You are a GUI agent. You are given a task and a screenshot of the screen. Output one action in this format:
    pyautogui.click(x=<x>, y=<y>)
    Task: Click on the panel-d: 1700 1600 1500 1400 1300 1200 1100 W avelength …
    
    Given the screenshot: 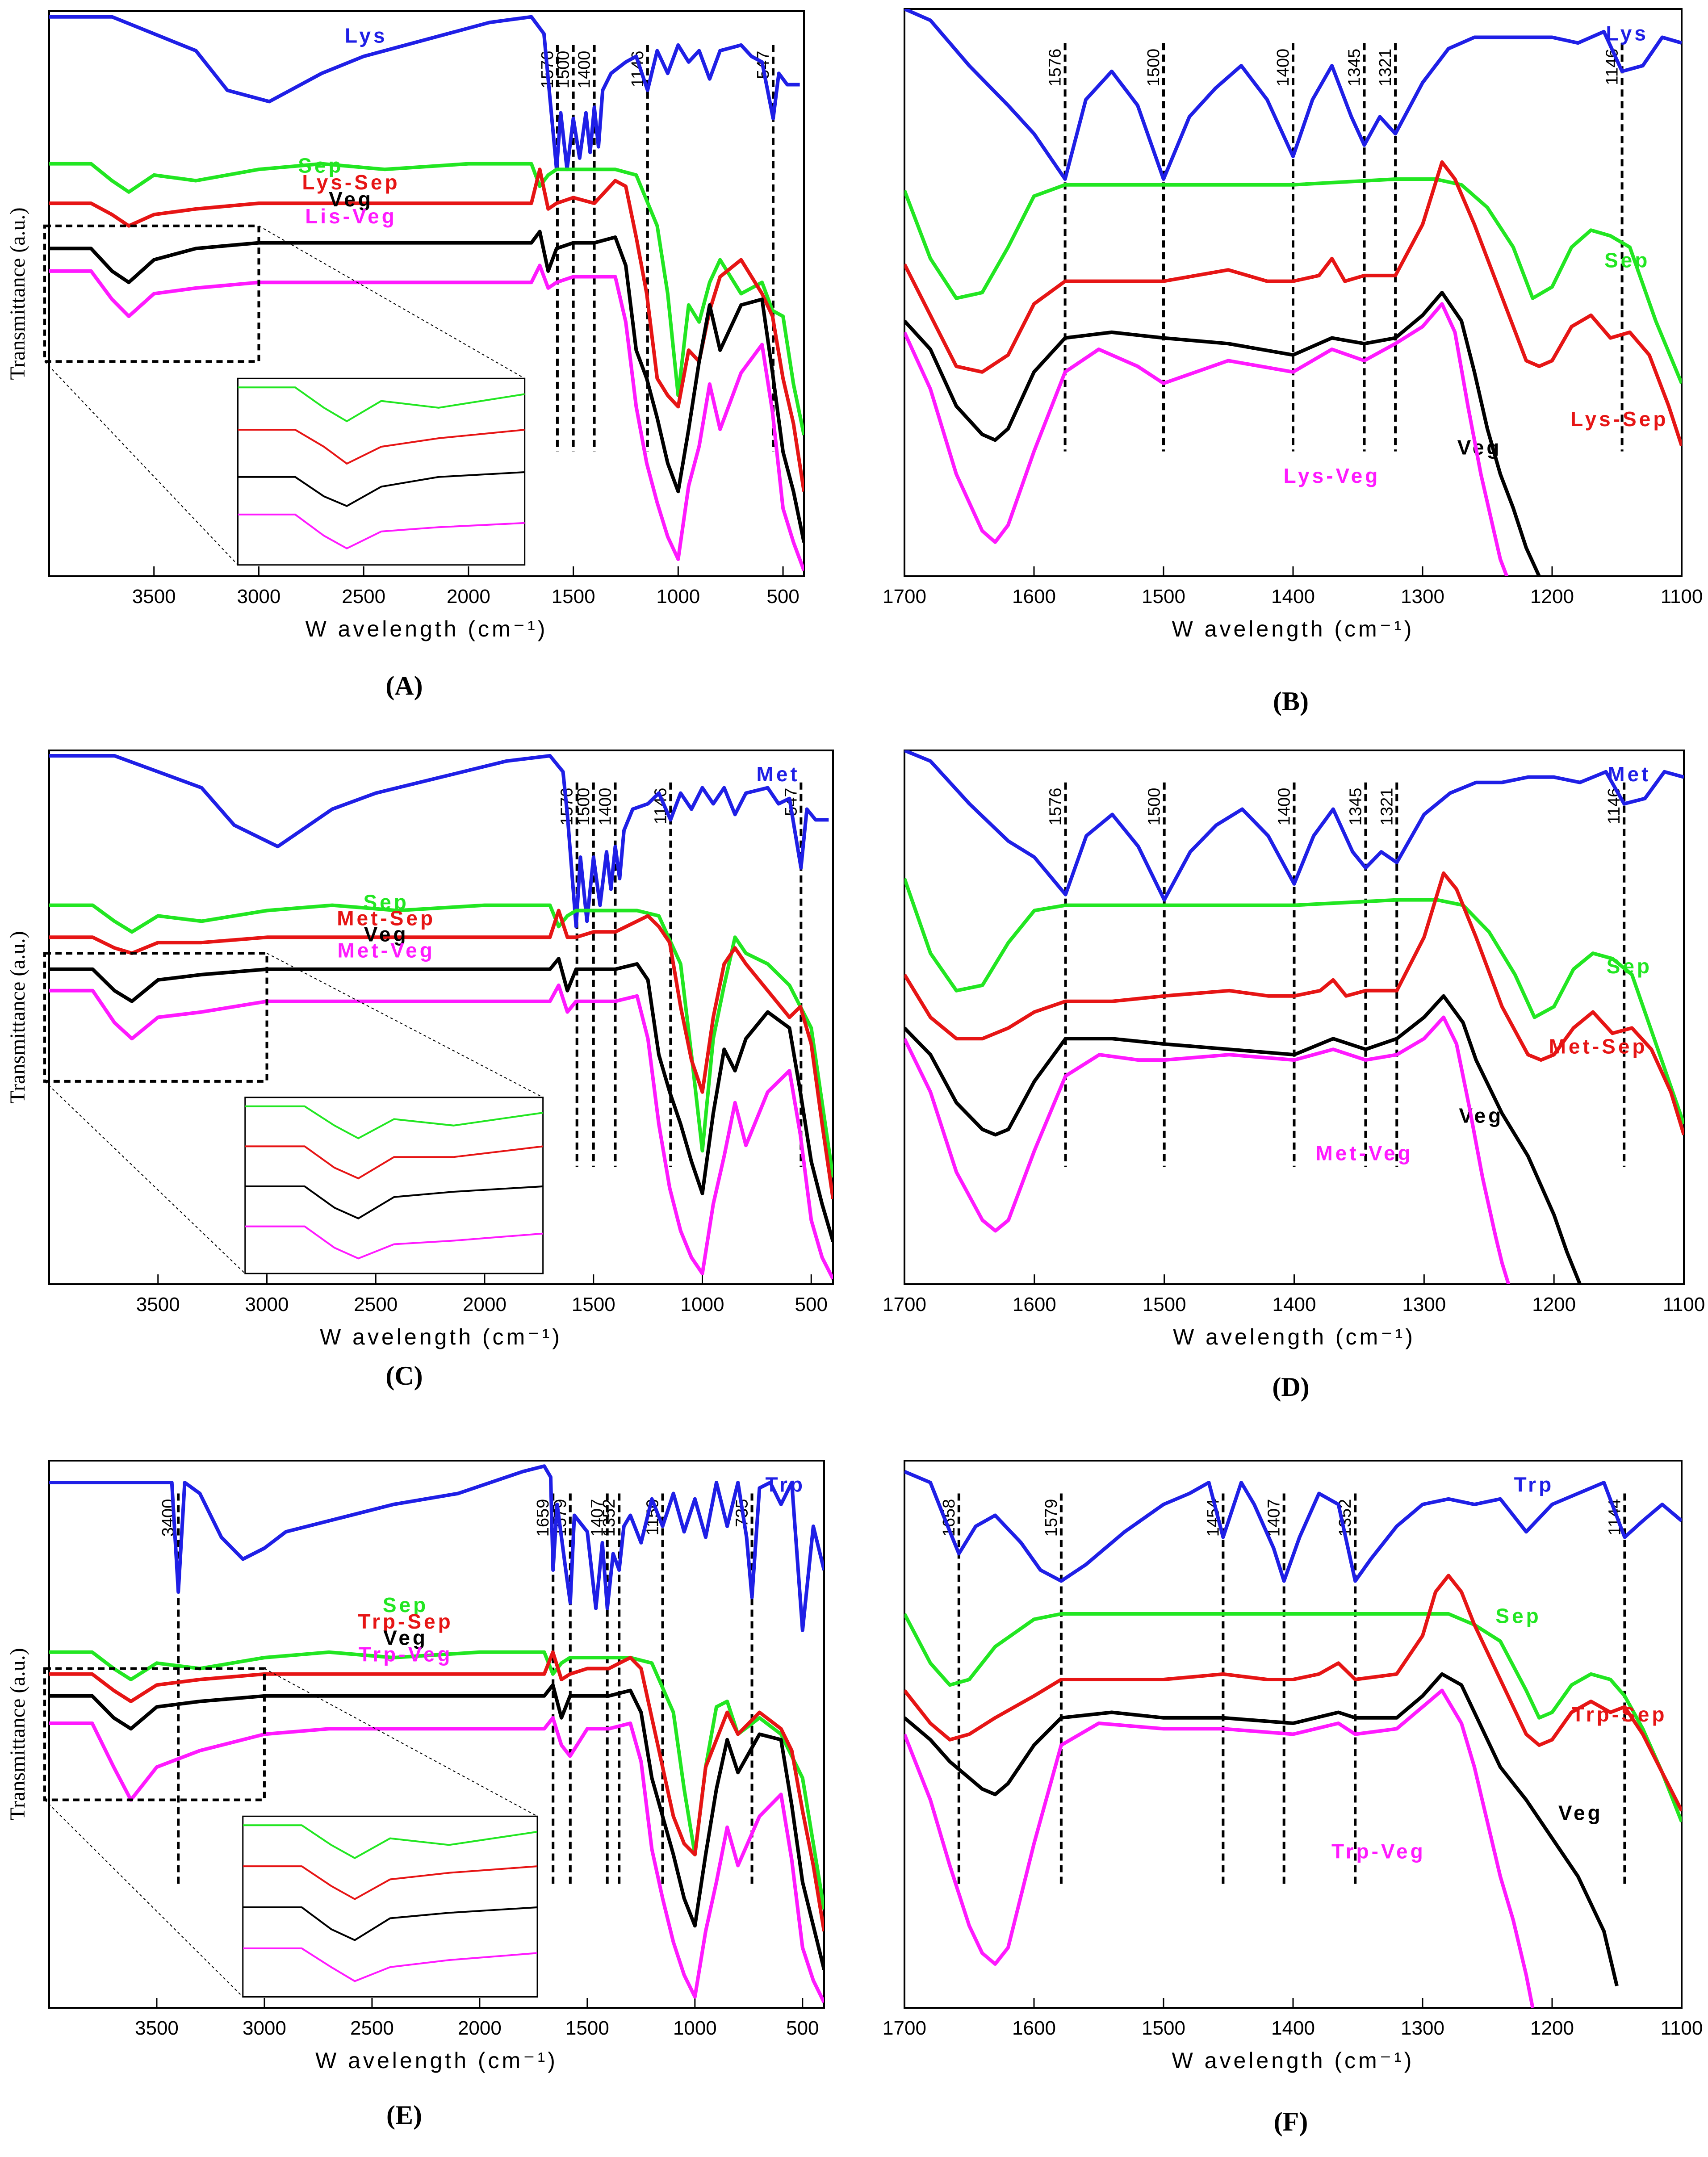 What is the action you would take?
    pyautogui.click(x=1294, y=1076)
    